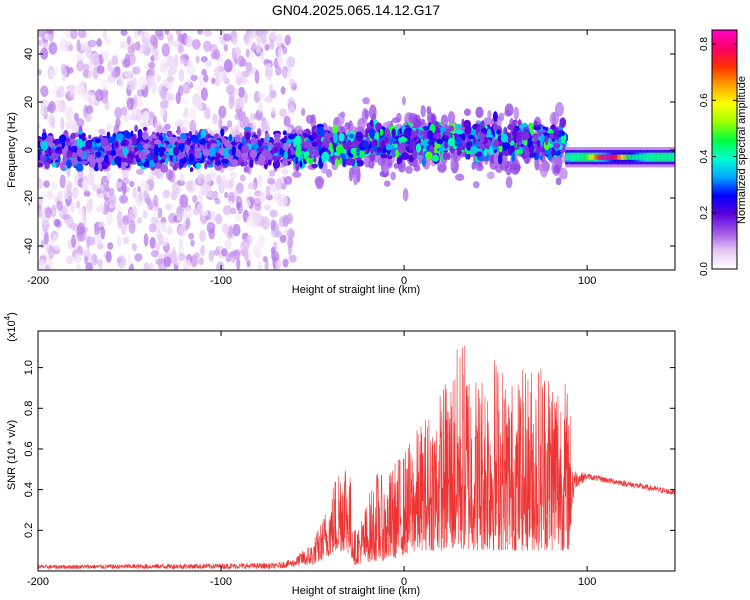 This screenshot has width=750, height=600. I want to click on snr-y-tick-label: 0.2, so click(29, 530).